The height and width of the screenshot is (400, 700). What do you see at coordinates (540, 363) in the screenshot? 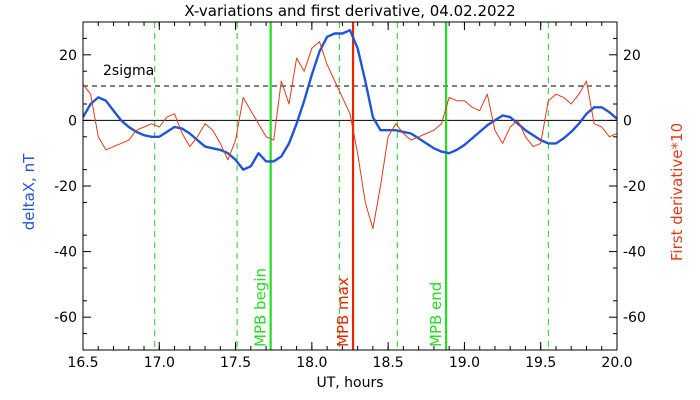
I see `x-tick-label-7: 19.5` at bounding box center [540, 363].